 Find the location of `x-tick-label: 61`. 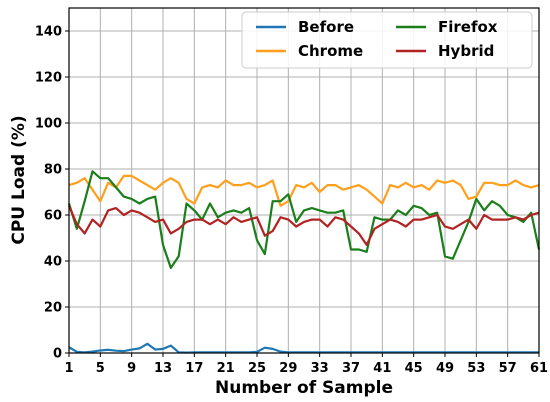

x-tick-label: 61 is located at coordinates (539, 368).